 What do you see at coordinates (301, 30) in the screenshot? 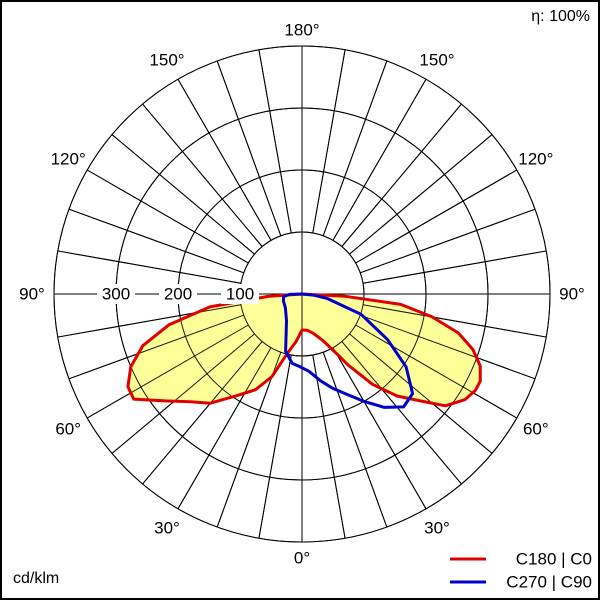
I see `angle-label: 180°` at bounding box center [301, 30].